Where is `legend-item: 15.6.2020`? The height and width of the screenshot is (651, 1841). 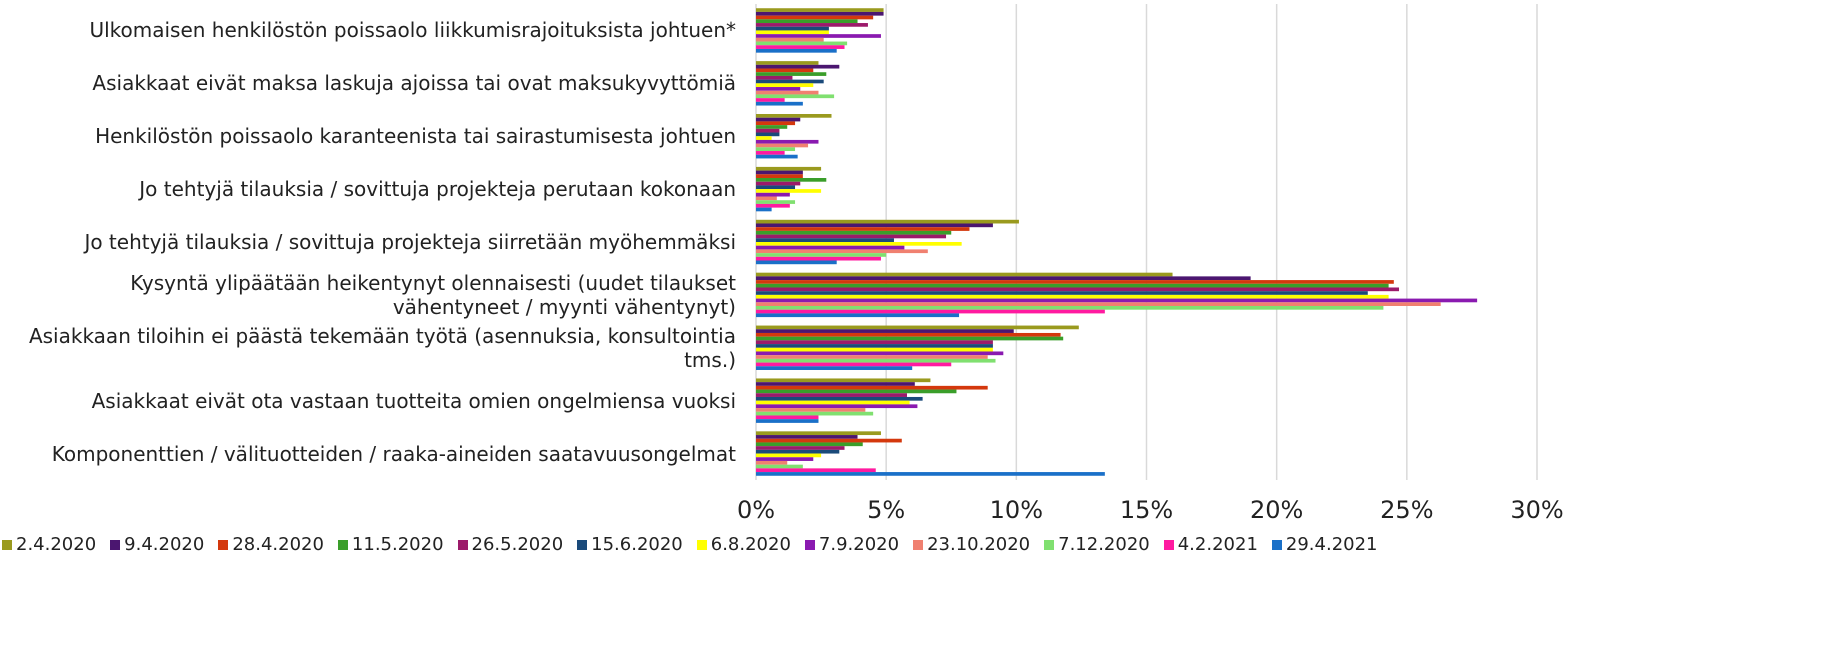 legend-item: 15.6.2020 is located at coordinates (630, 544).